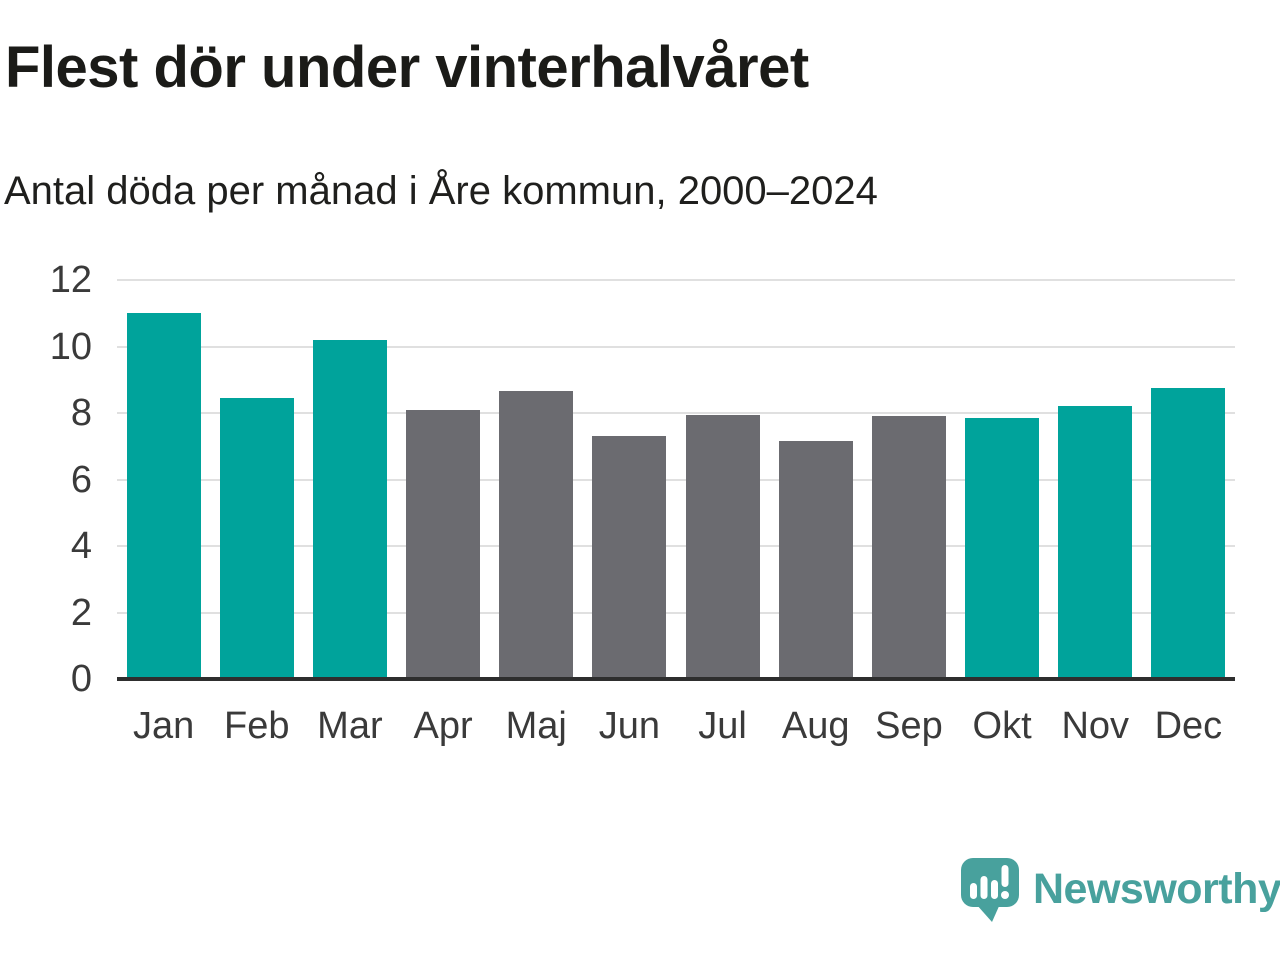  What do you see at coordinates (908, 547) in the screenshot?
I see `bar-sep` at bounding box center [908, 547].